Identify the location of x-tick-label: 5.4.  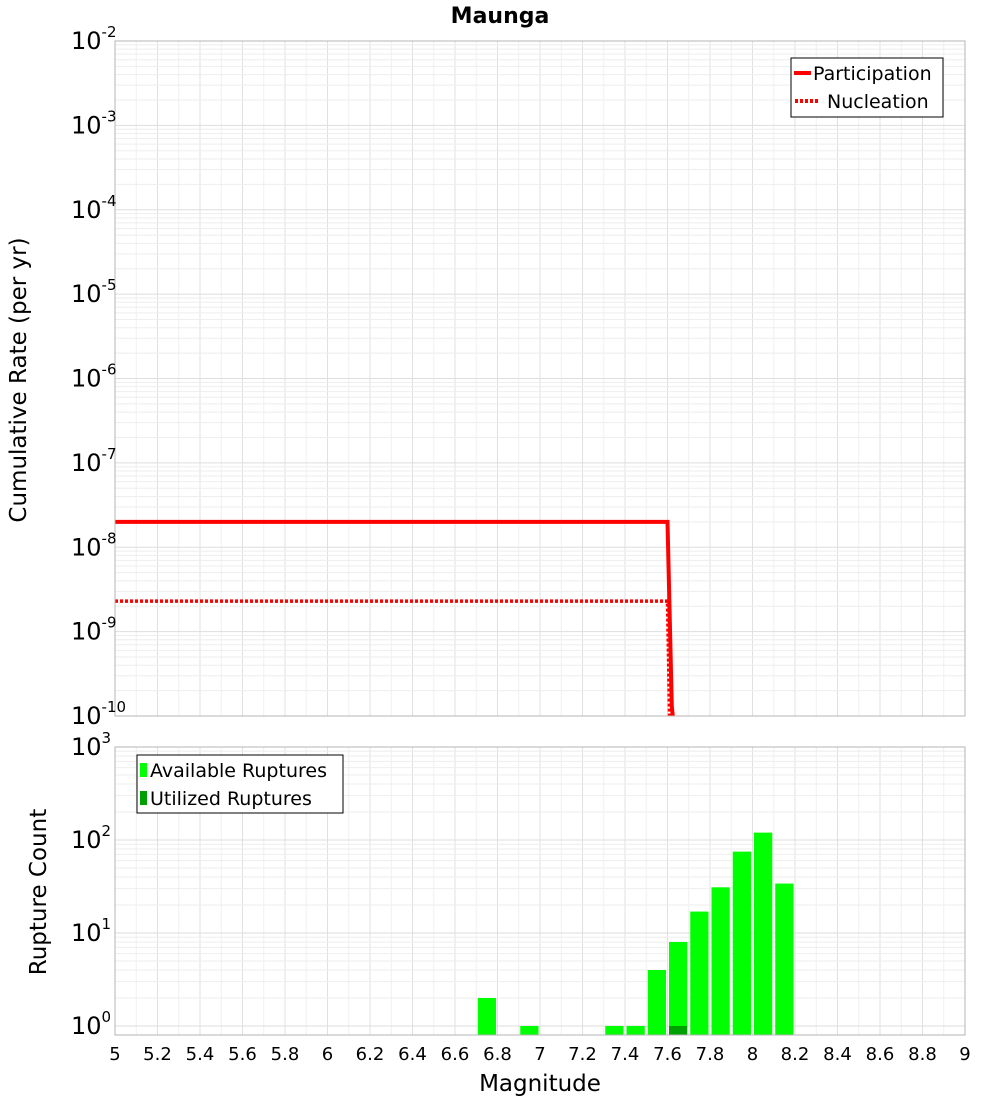
(200, 1054).